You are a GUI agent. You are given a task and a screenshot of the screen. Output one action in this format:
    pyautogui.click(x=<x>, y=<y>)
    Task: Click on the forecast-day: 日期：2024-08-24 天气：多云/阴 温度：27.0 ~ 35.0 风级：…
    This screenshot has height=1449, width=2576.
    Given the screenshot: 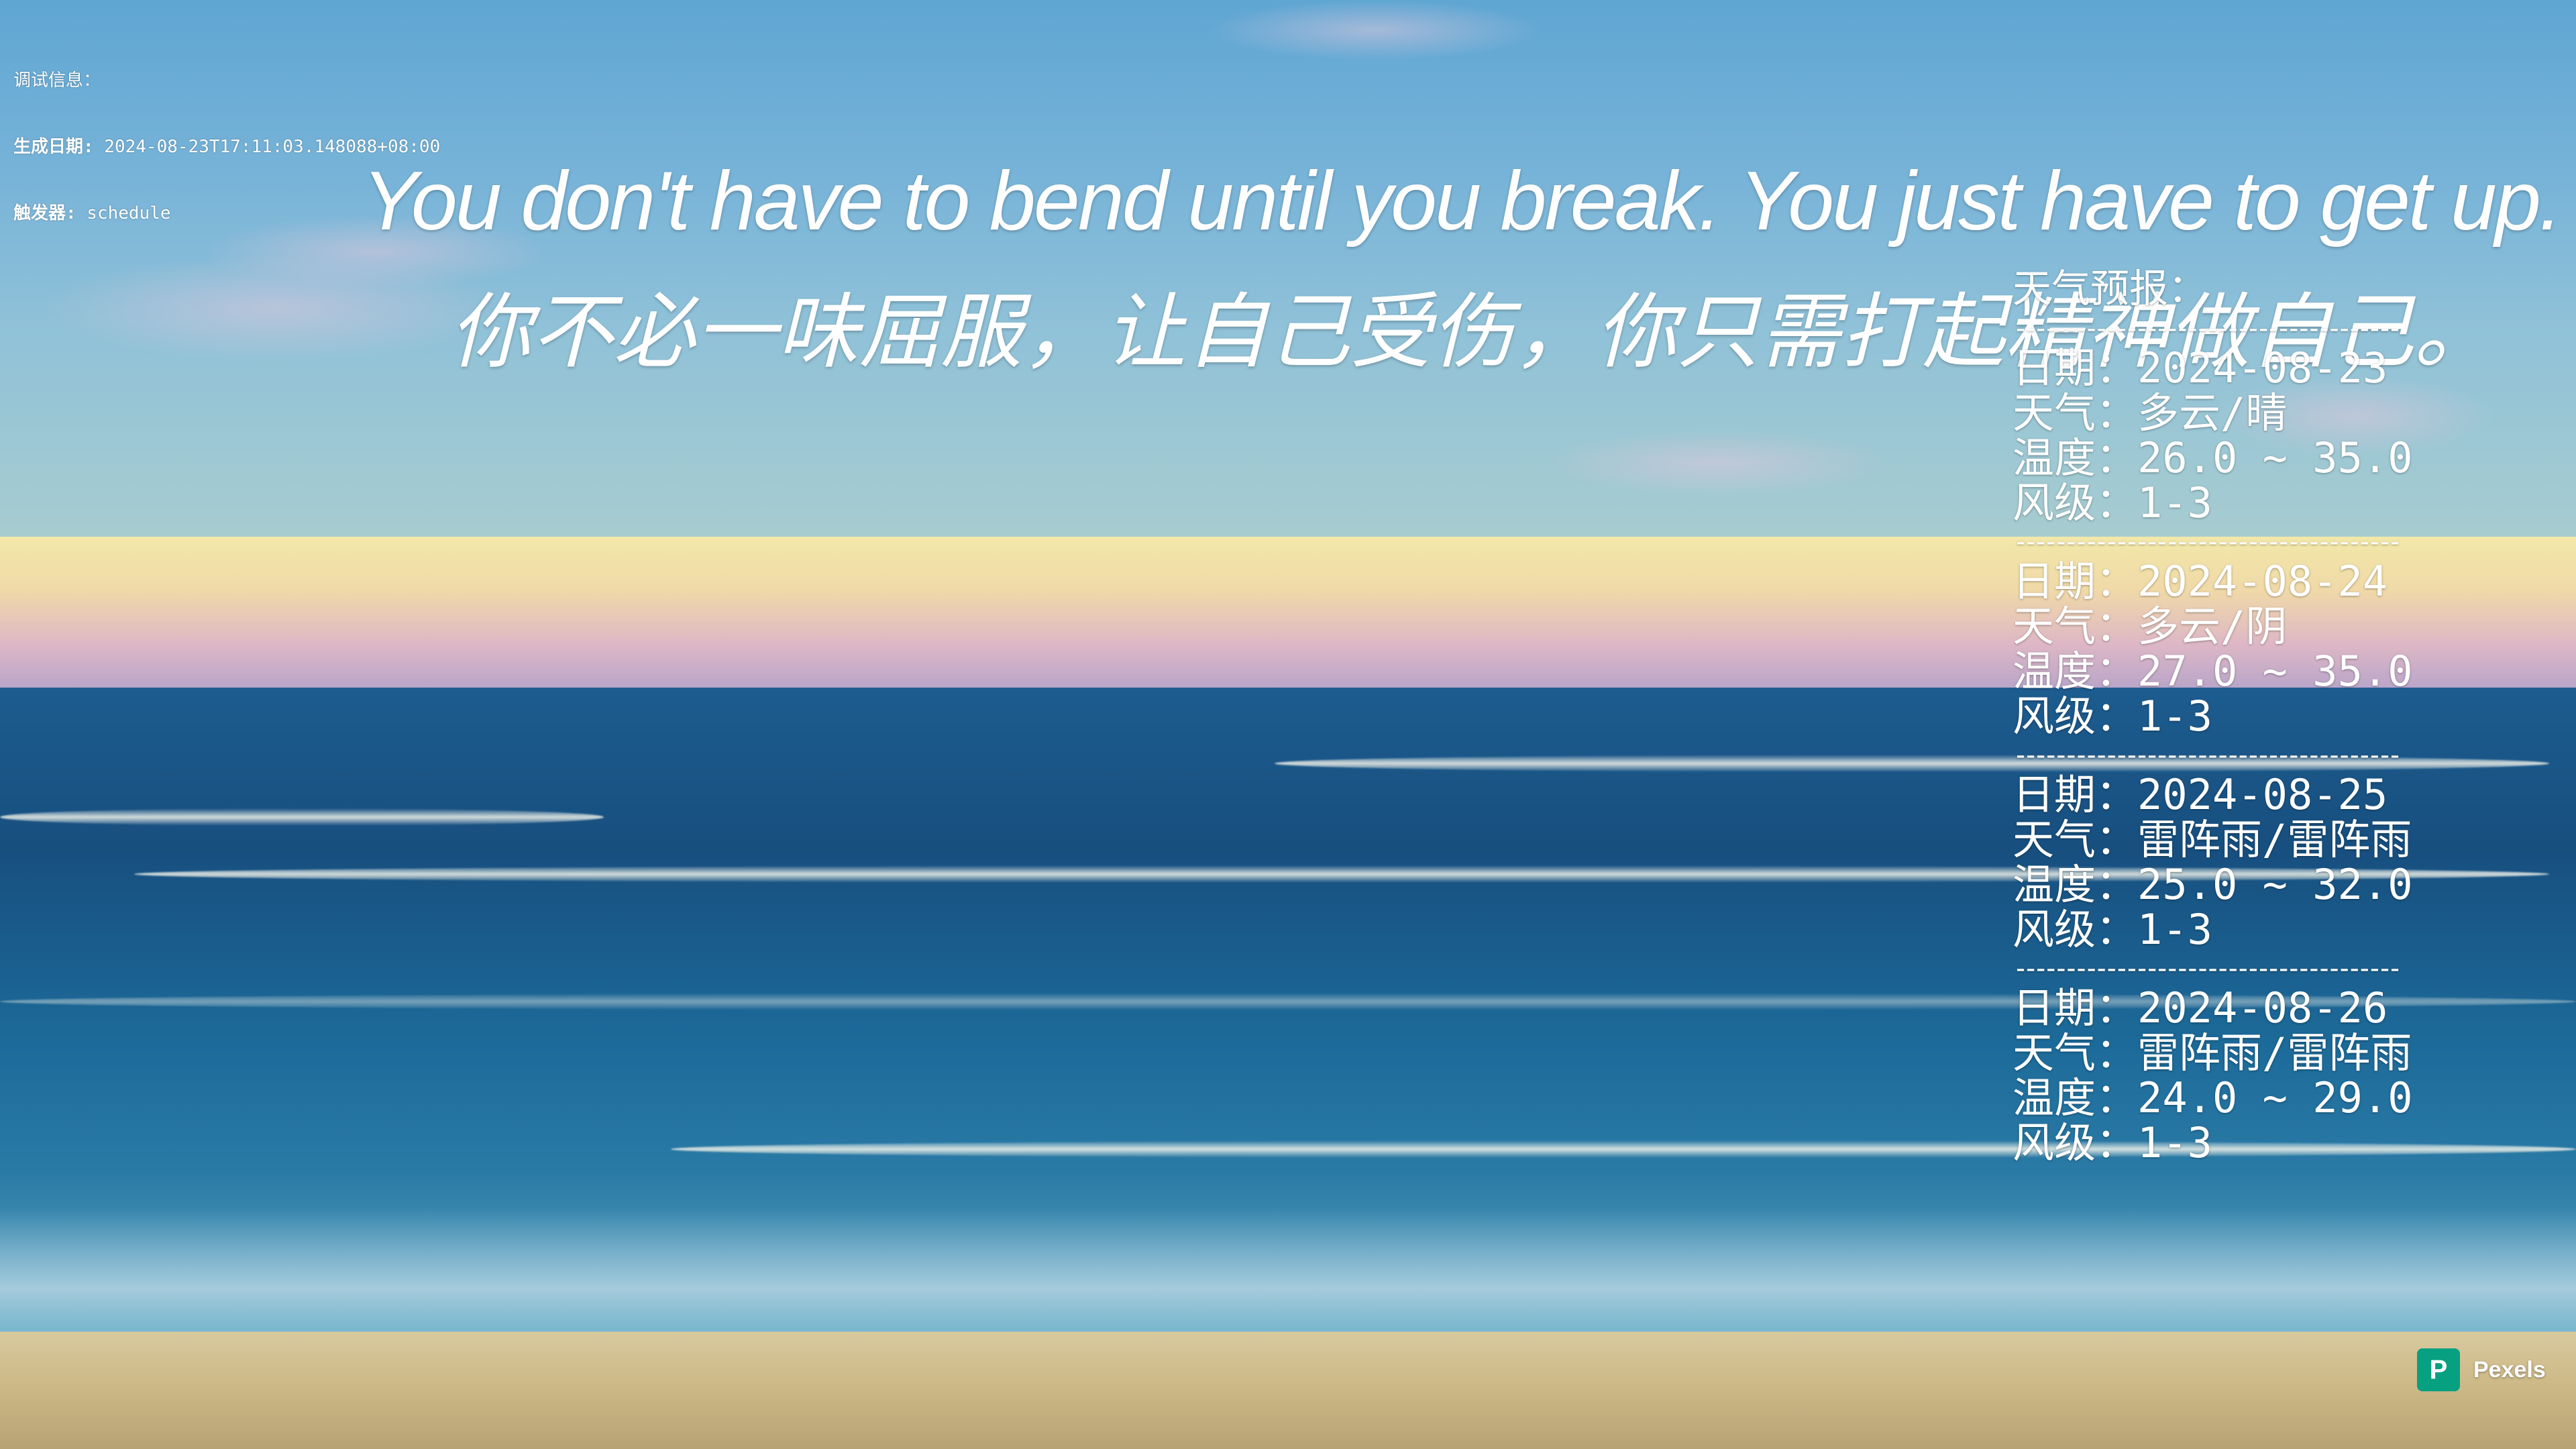 What is the action you would take?
    pyautogui.click(x=2227, y=649)
    